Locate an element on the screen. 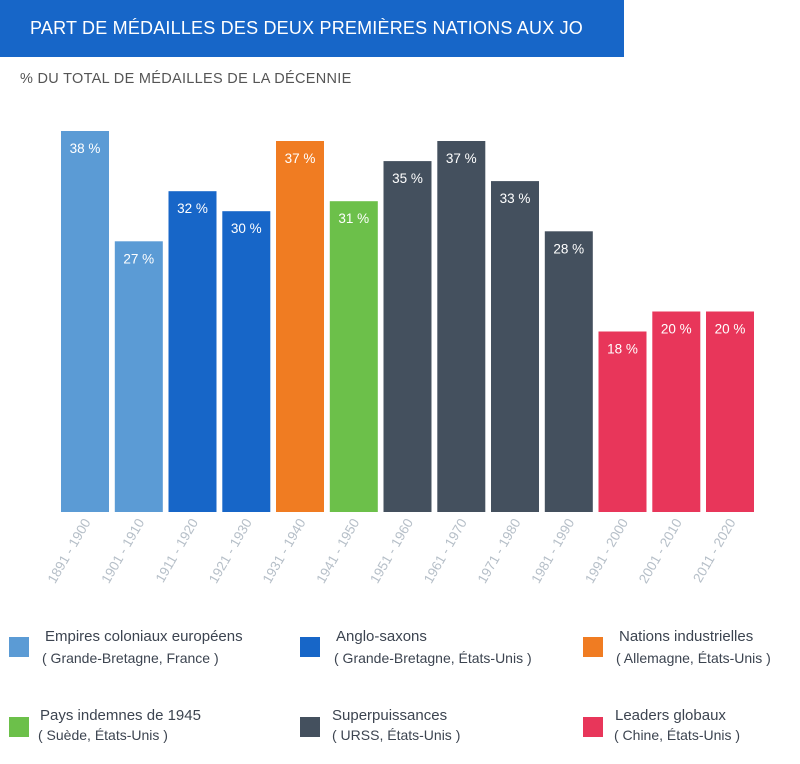 Image resolution: width=800 pixels, height=764 pixels. bar-1941-1950 is located at coordinates (353, 356).